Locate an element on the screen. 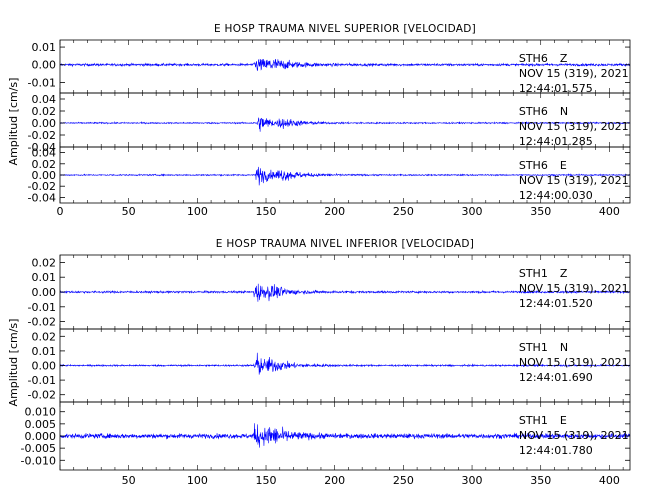  record-time: 12:44:01.285 is located at coordinates (556, 141).